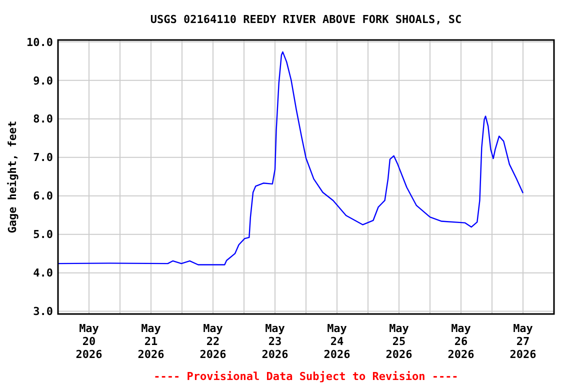  What do you see at coordinates (43, 196) in the screenshot?
I see `y-tick-label: 6.0` at bounding box center [43, 196].